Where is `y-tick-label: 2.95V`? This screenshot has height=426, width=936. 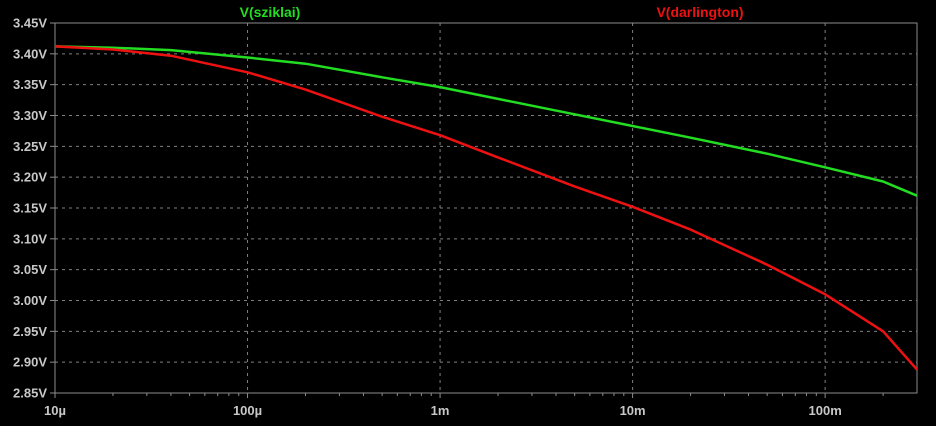
y-tick-label: 2.95V is located at coordinates (30, 331).